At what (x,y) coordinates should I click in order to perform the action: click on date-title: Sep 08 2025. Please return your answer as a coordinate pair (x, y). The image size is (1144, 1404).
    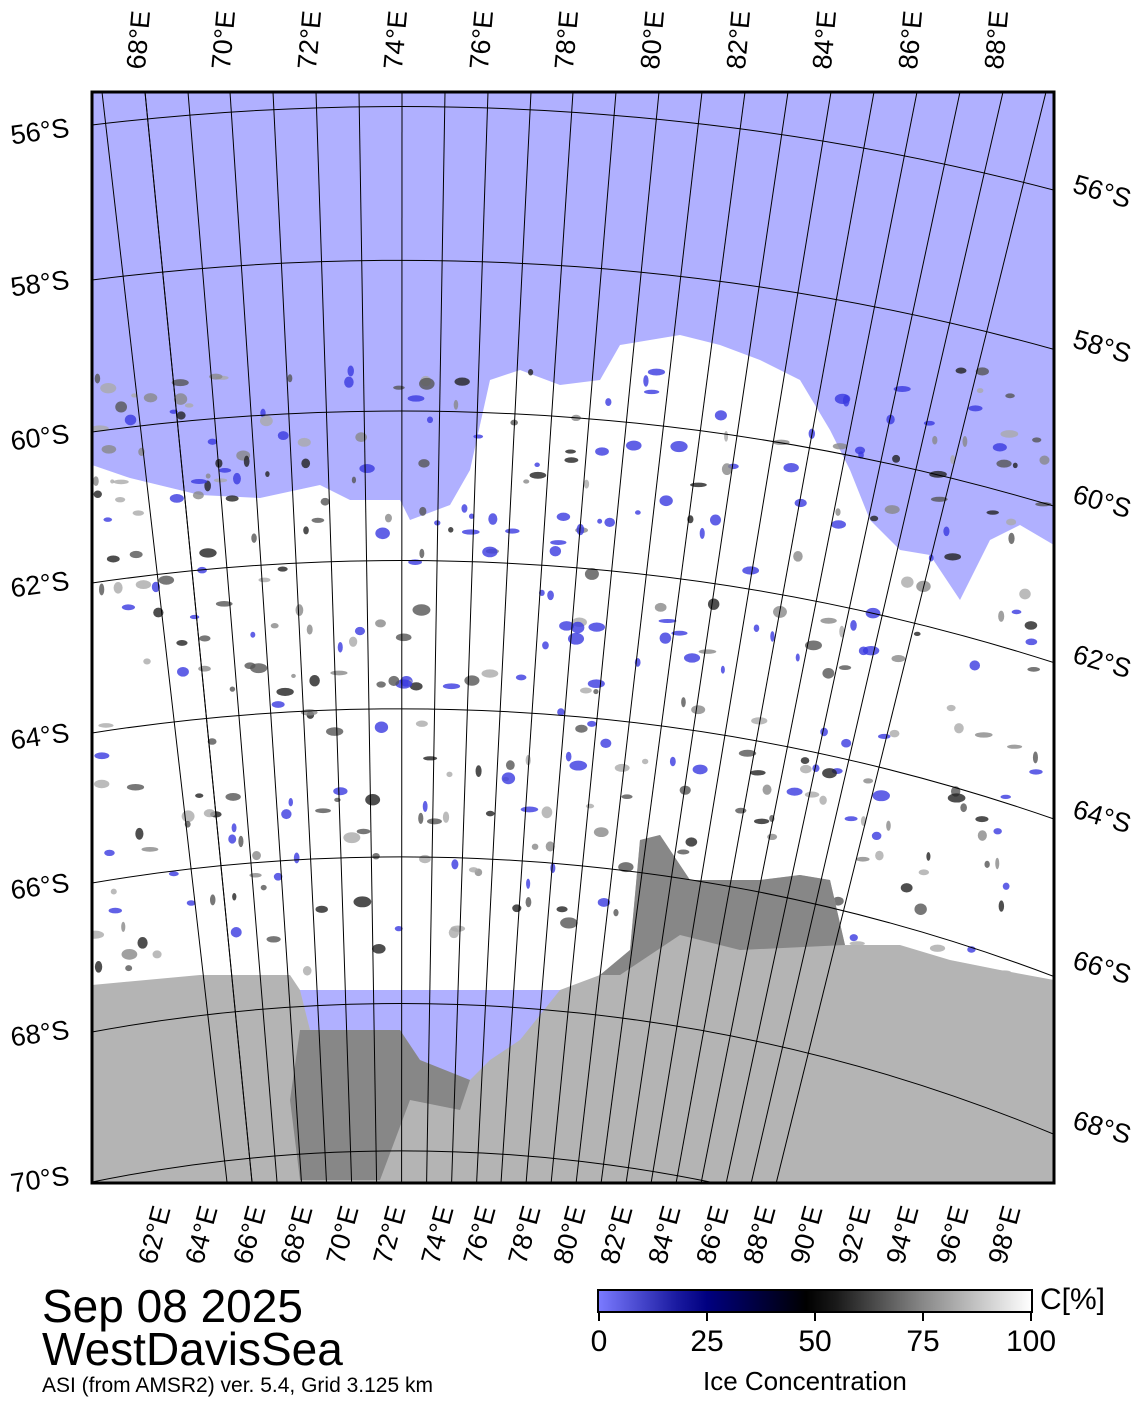
    Looking at the image, I should click on (172, 1306).